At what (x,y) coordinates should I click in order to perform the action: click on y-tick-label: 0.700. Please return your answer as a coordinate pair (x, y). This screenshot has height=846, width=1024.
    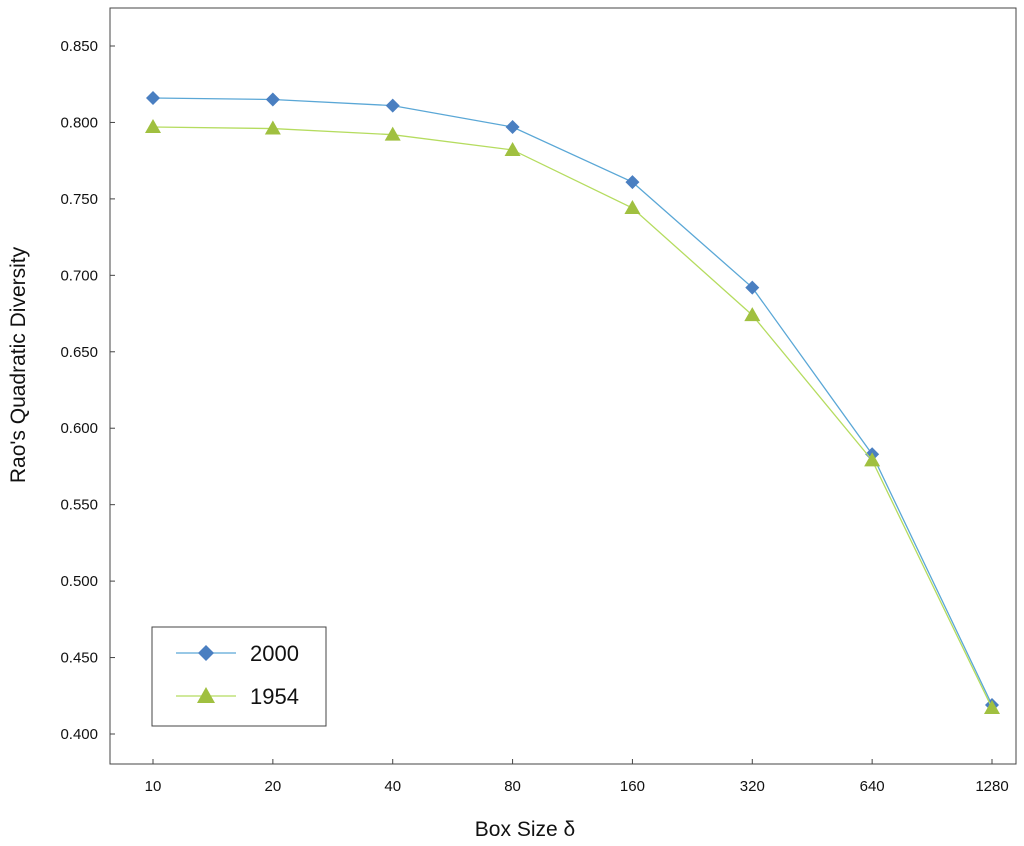
    Looking at the image, I should click on (79, 275).